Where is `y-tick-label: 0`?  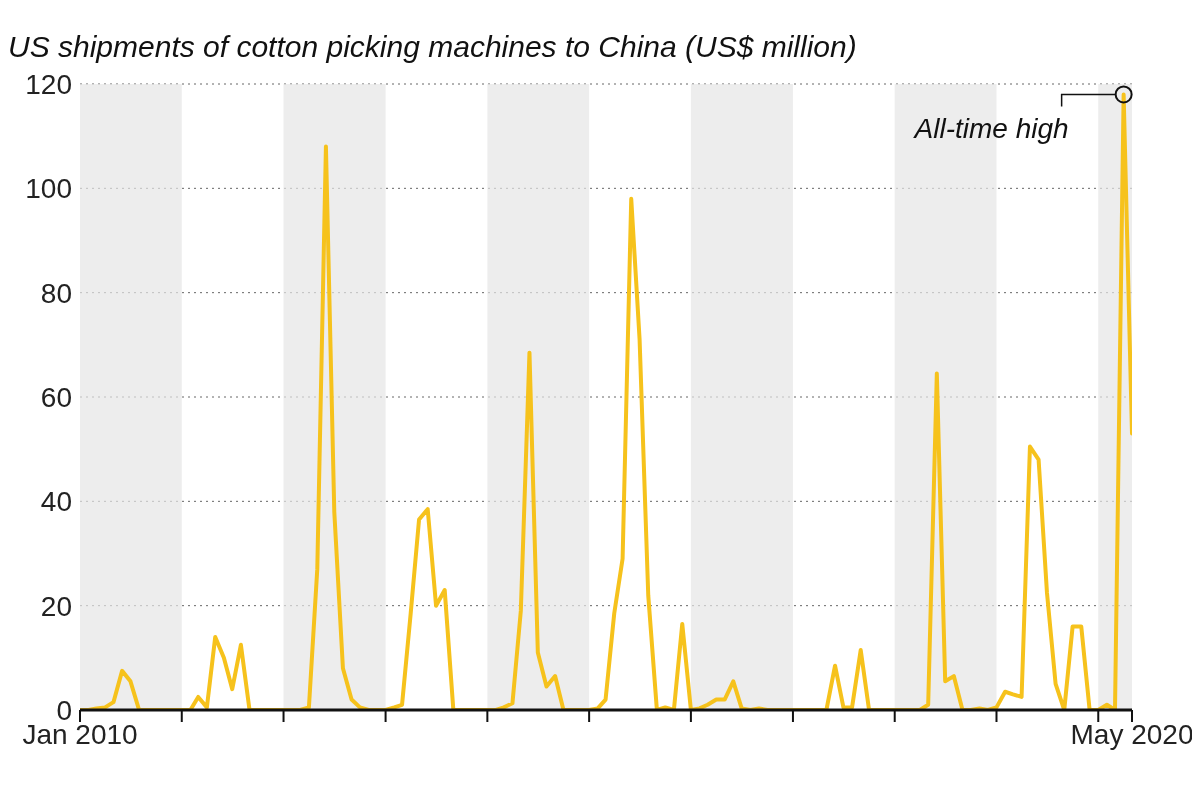
y-tick-label: 0 is located at coordinates (64, 710).